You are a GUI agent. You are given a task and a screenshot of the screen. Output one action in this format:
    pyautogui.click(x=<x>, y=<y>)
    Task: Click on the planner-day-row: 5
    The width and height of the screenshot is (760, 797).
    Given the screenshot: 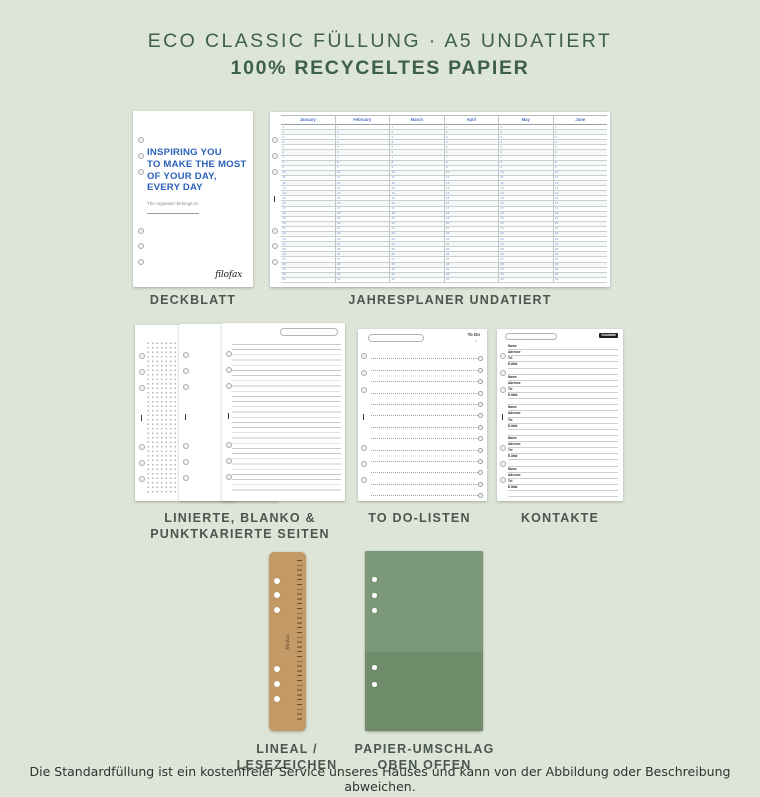 What is the action you would take?
    pyautogui.click(x=580, y=148)
    